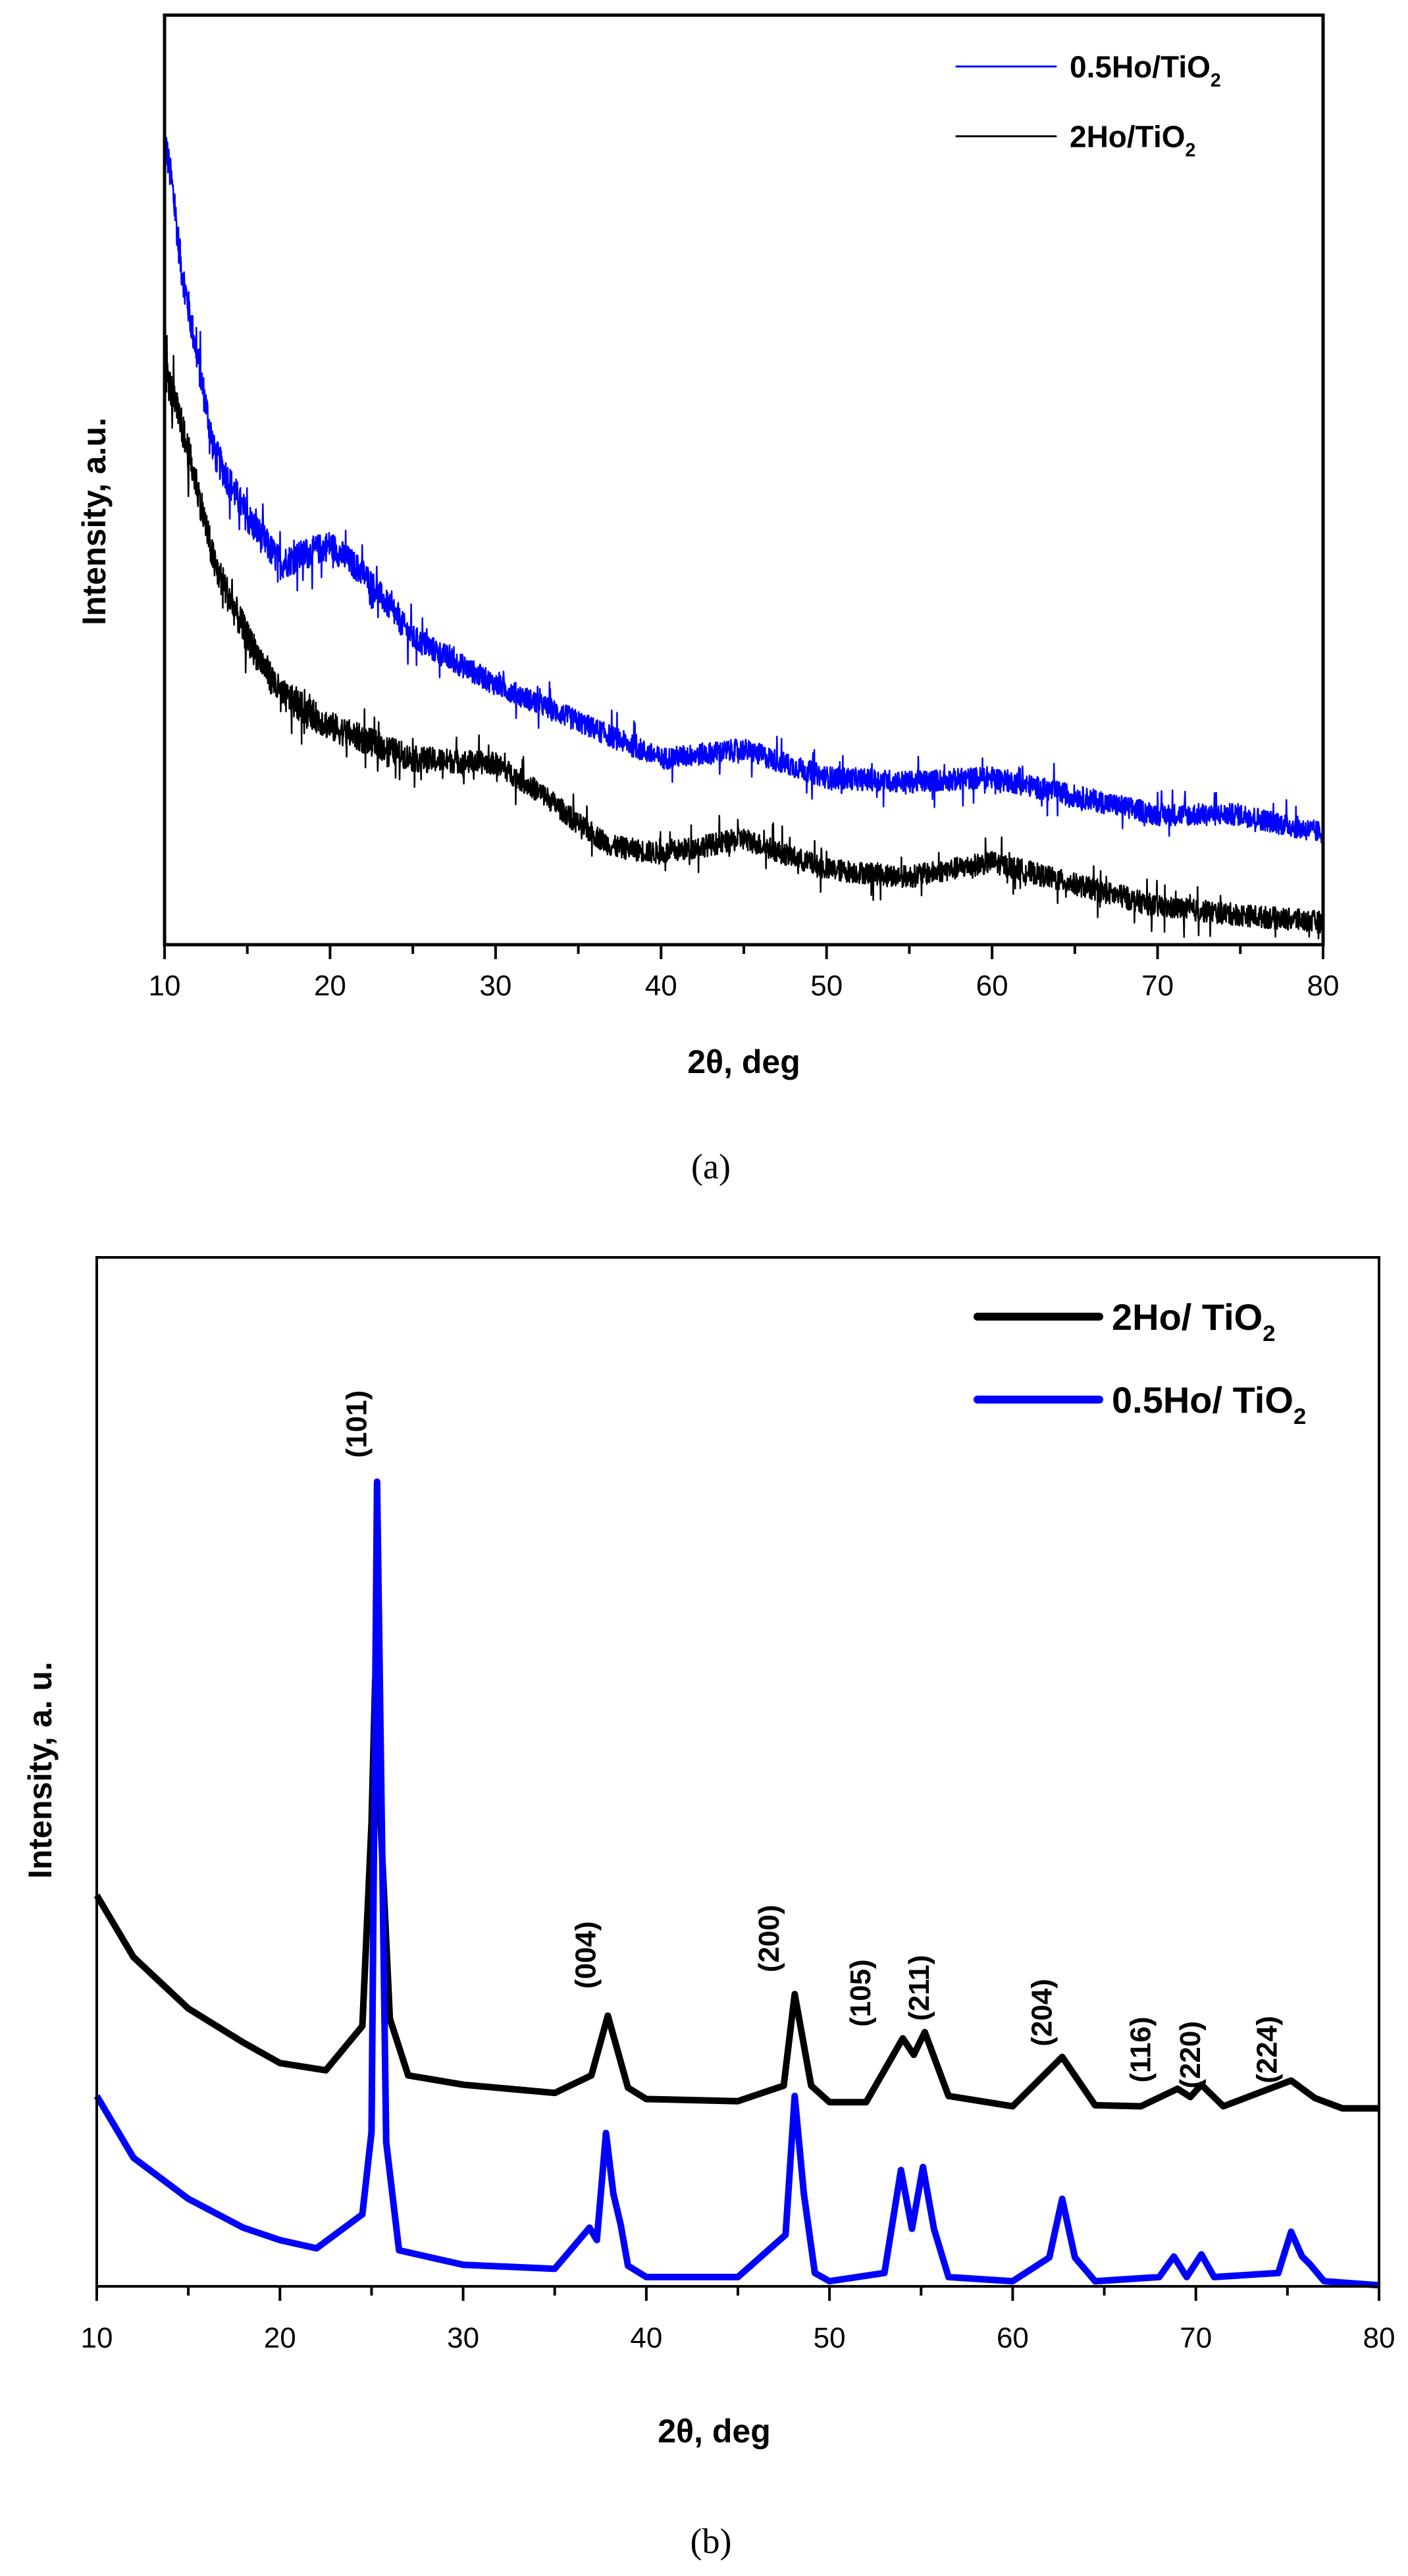 This screenshot has width=1408, height=2576. Describe the element at coordinates (586, 1955) in the screenshot. I see `peak-label: (004)` at that location.